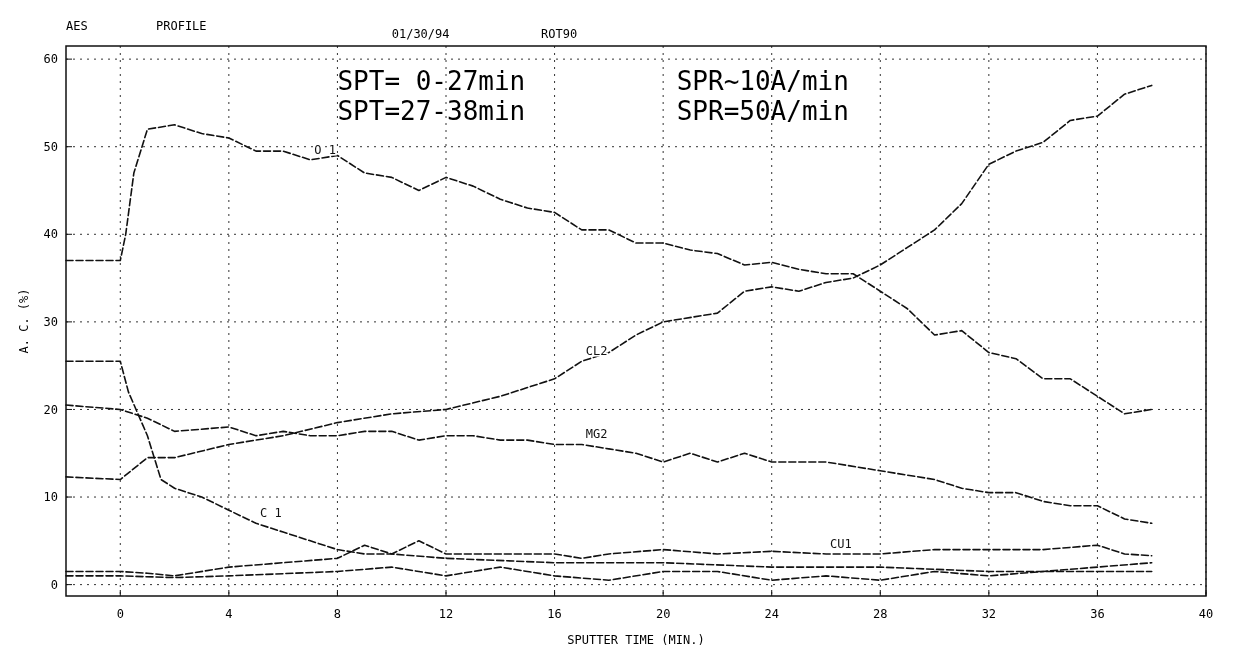  Describe the element at coordinates (446, 614) in the screenshot. I see `x-tick-label: 12` at that location.